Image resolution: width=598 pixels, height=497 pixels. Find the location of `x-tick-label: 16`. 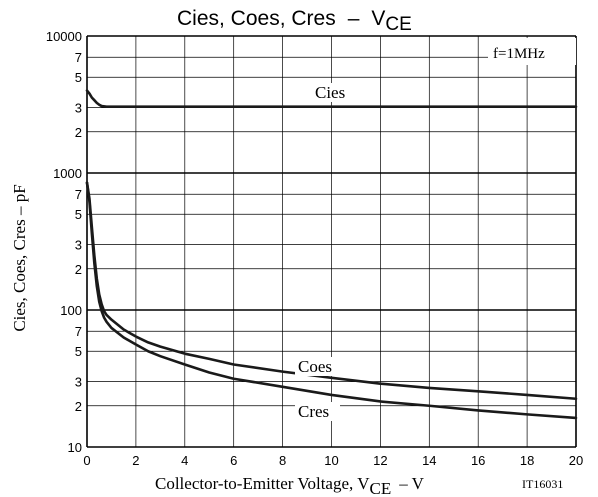

x-tick-label: 16 is located at coordinates (478, 460).